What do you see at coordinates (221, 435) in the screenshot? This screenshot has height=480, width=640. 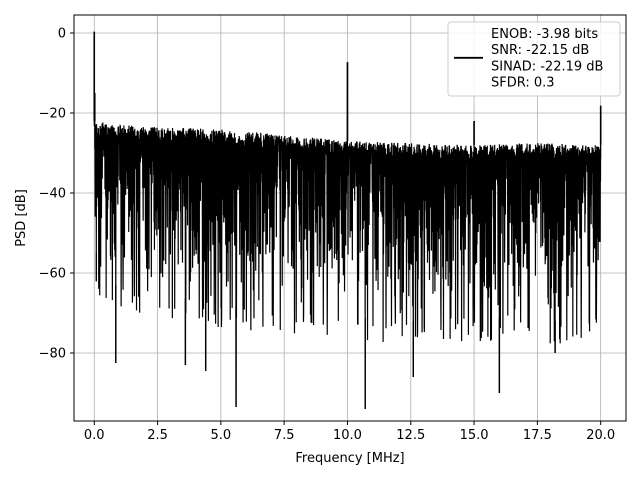 I see `x-tick-label: 5.0` at bounding box center [221, 435].